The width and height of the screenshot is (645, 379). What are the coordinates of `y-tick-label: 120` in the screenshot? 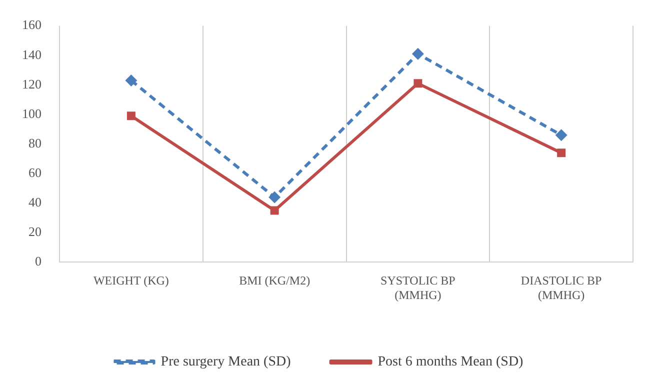 It's located at (32, 84).